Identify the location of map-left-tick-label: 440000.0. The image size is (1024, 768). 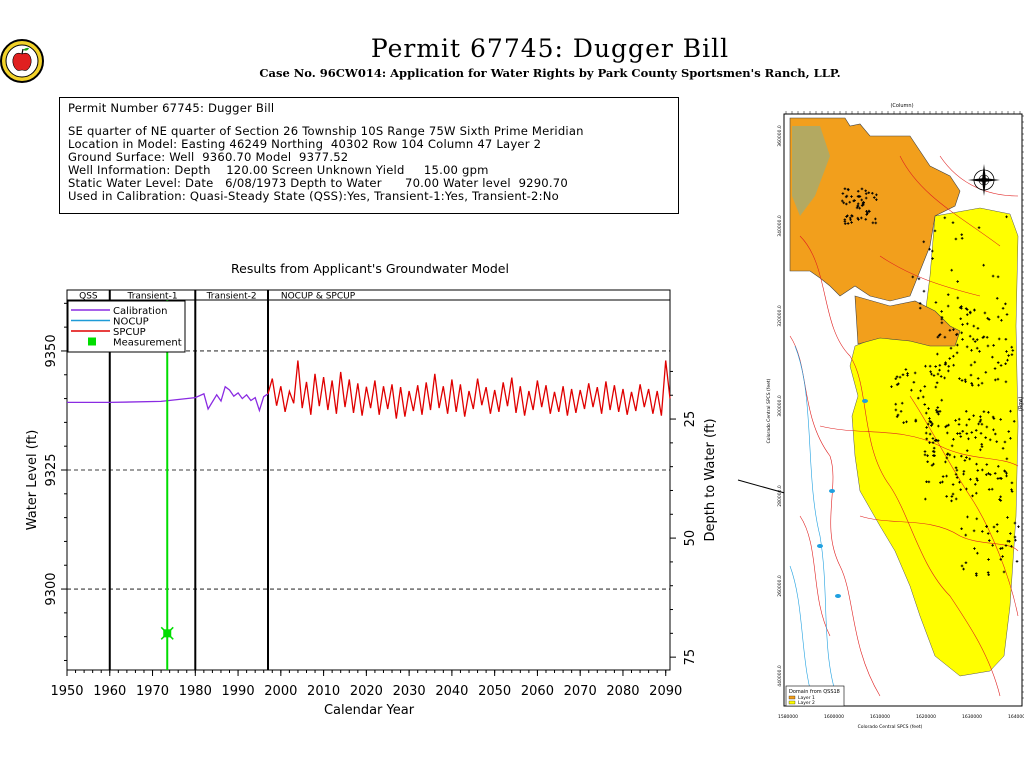
(780, 676).